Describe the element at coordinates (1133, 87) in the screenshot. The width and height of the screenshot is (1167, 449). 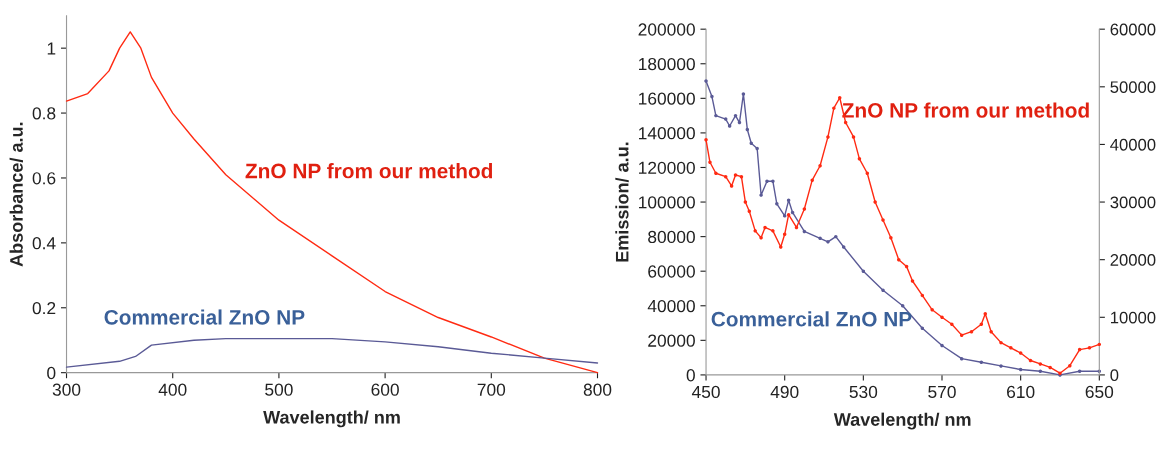
I see `y2-tick-label: 50000` at that location.